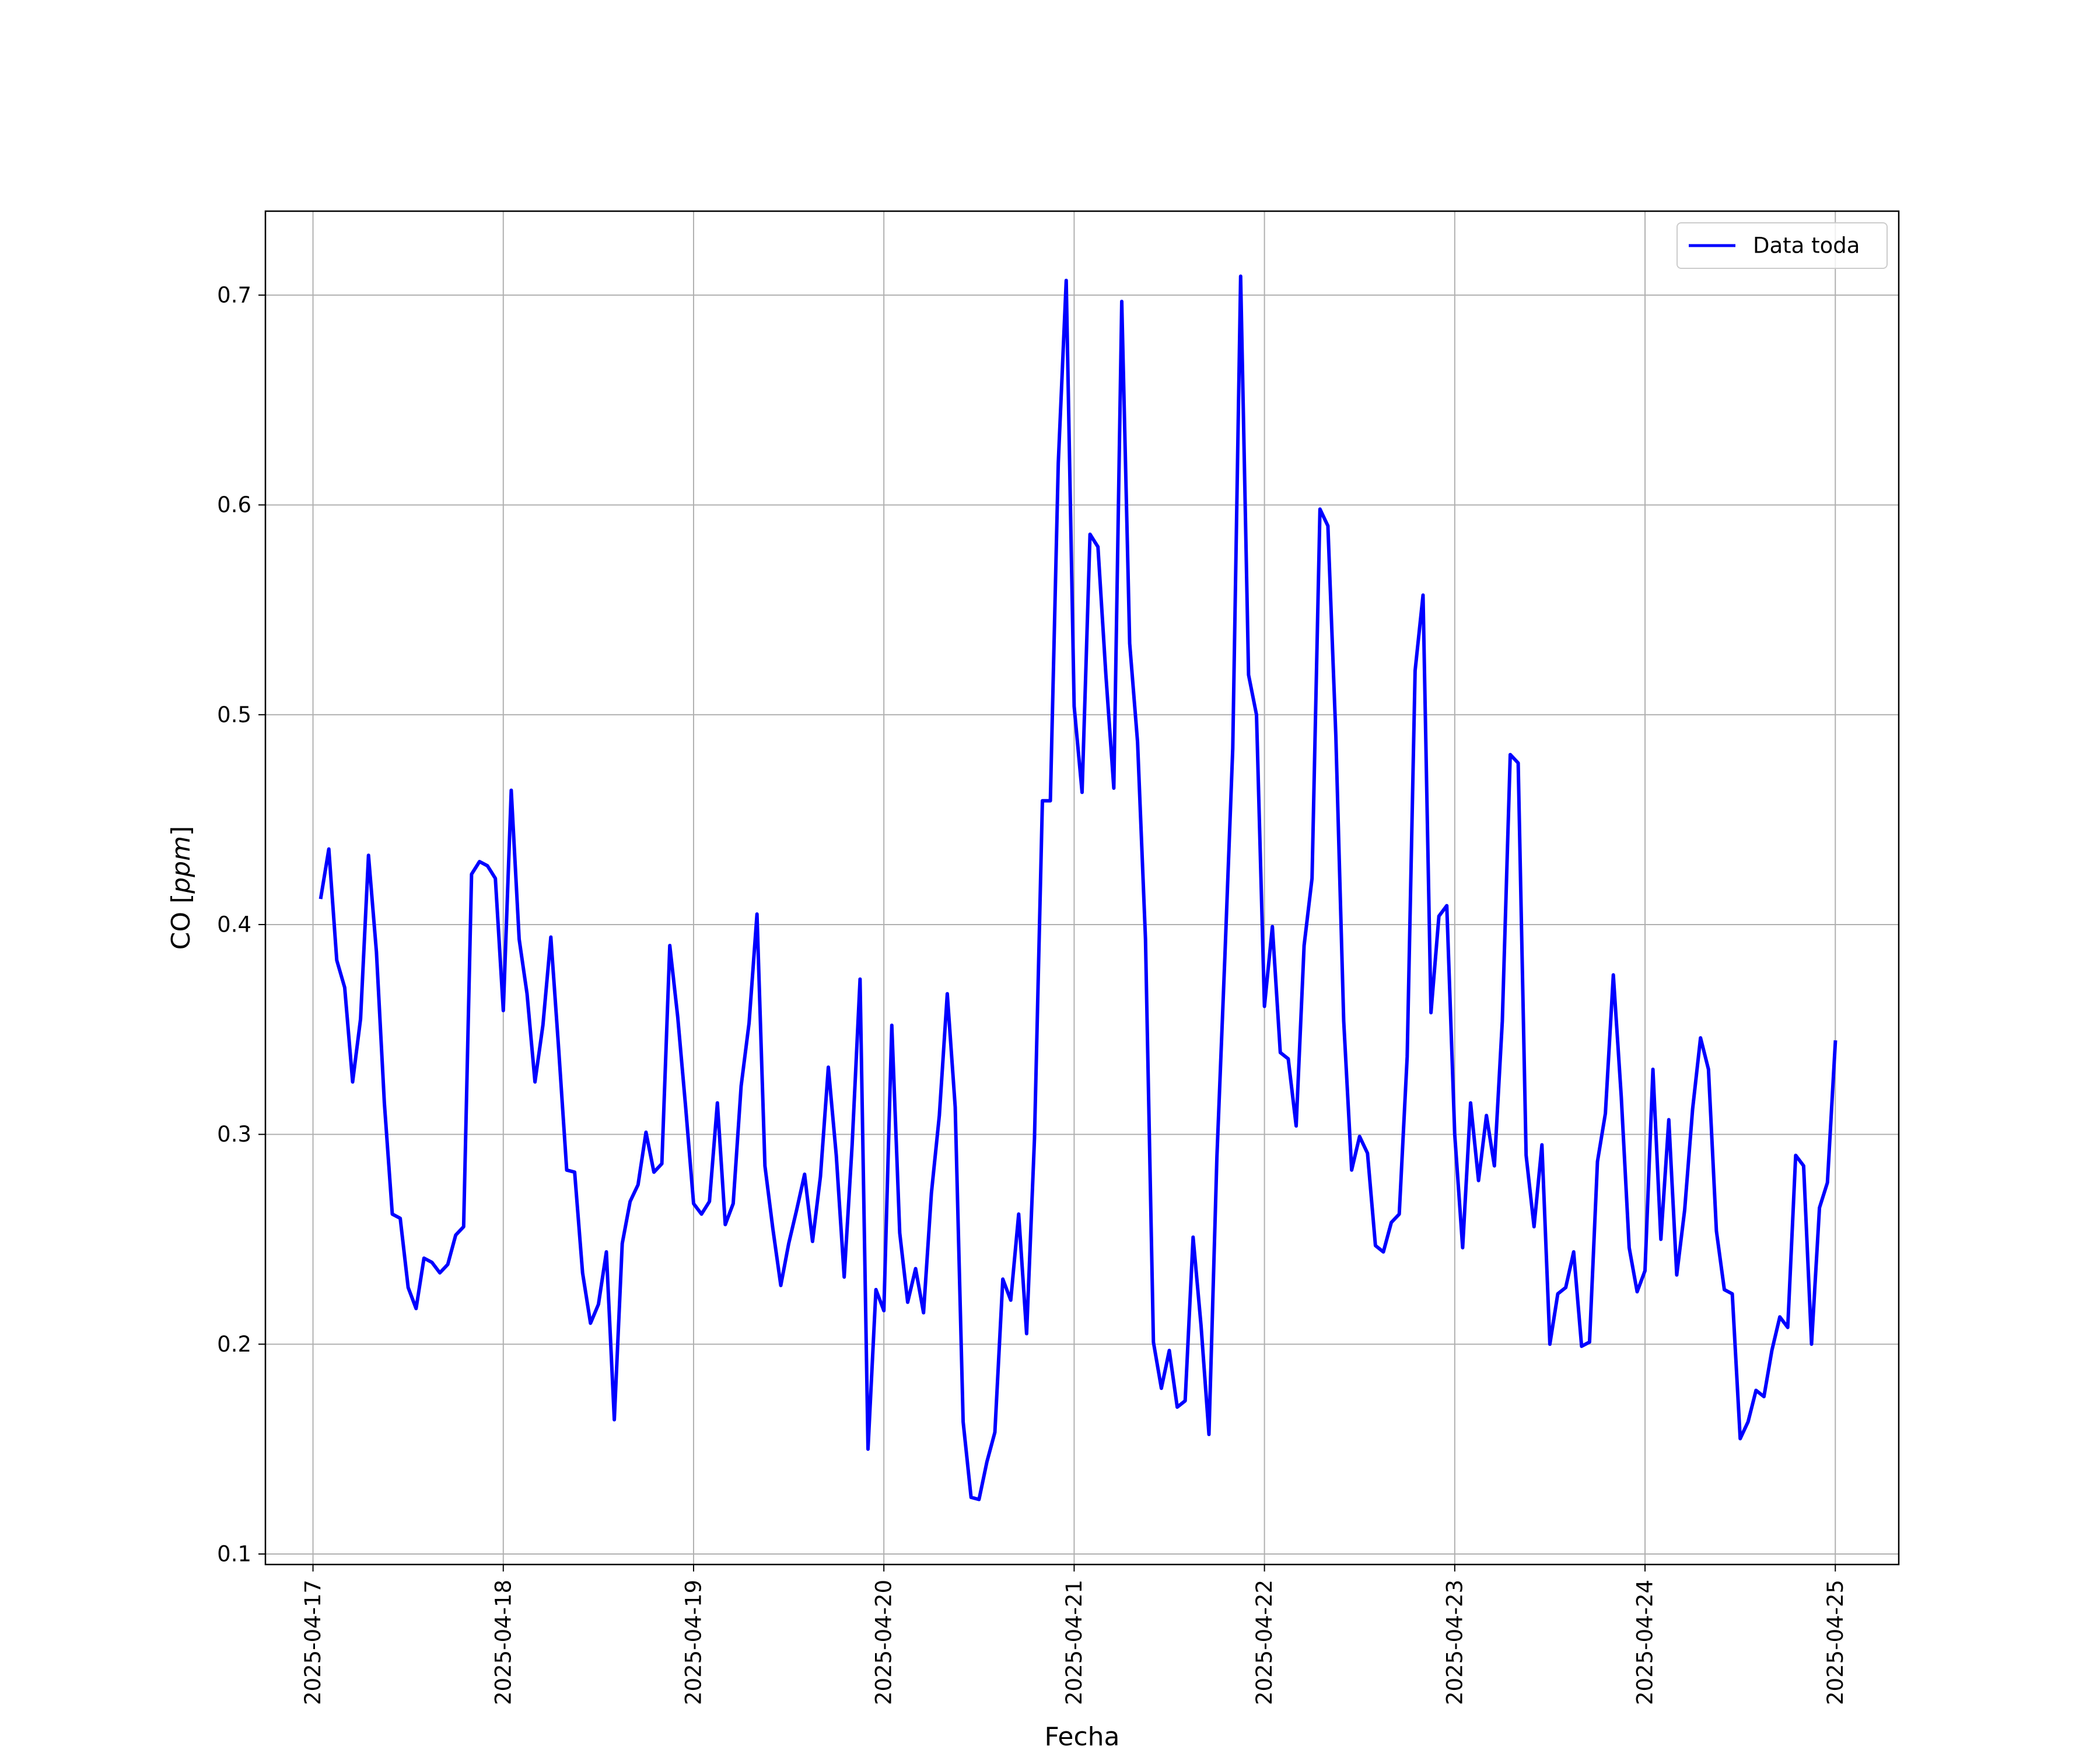 The width and height of the screenshot is (2100, 1750). What do you see at coordinates (181, 927) in the screenshot?
I see `y-axis-label-main: CO` at bounding box center [181, 927].